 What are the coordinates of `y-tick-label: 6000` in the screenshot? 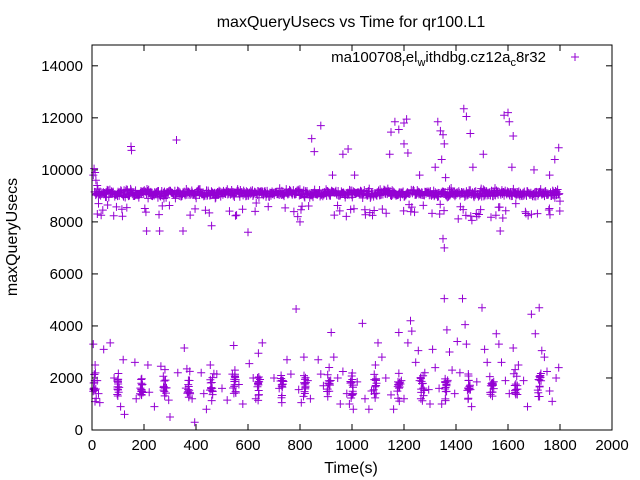 It's located at (66, 274).